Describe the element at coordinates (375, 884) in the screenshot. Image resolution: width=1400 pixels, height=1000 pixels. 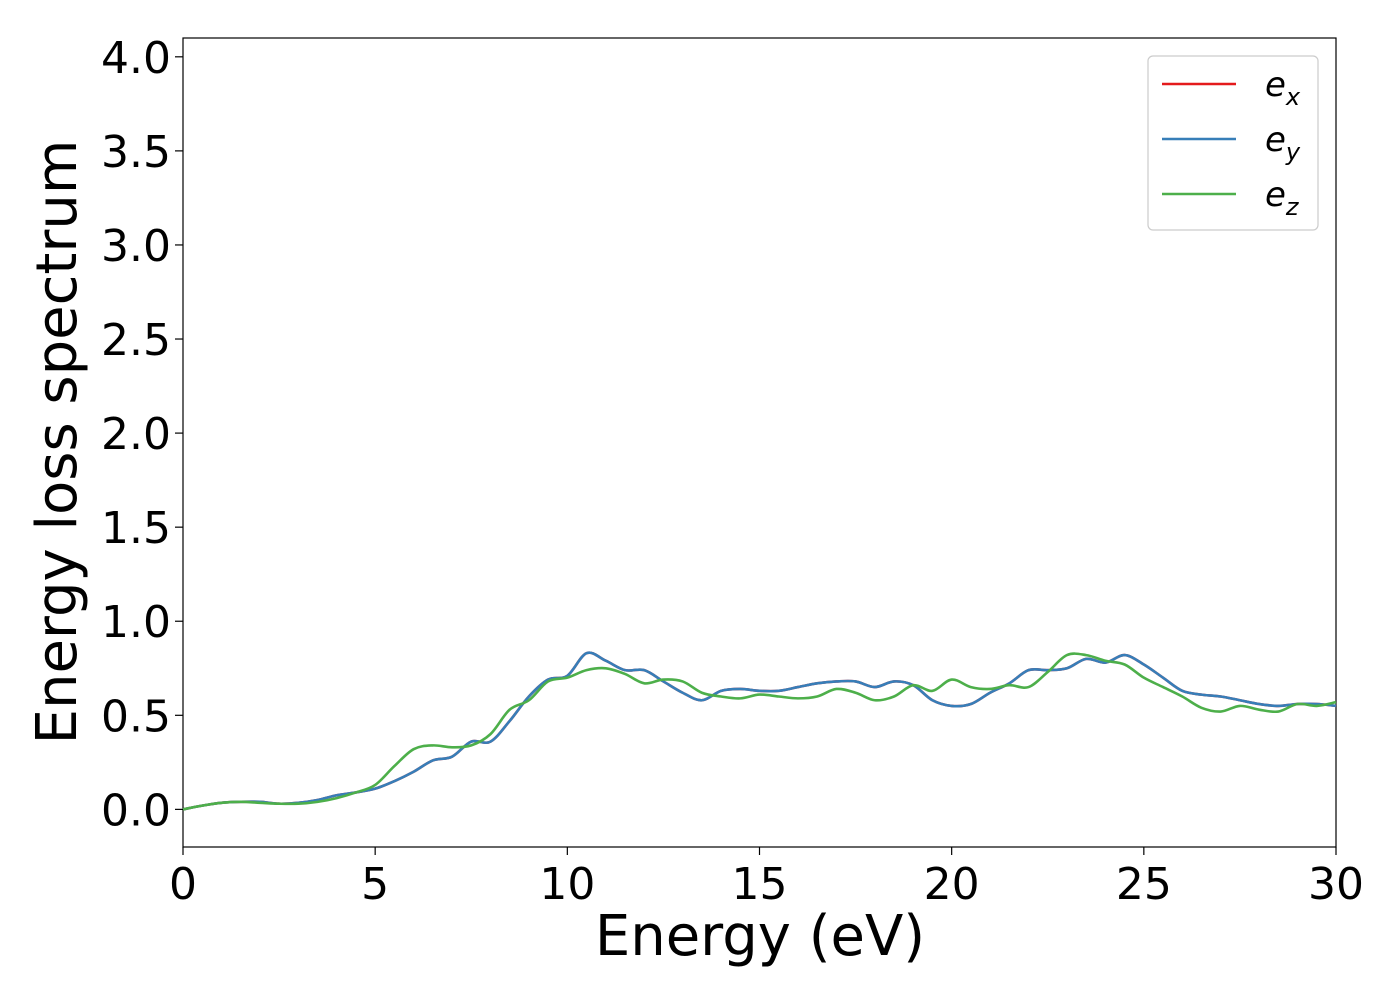
I see `x-tick-label: 5` at that location.